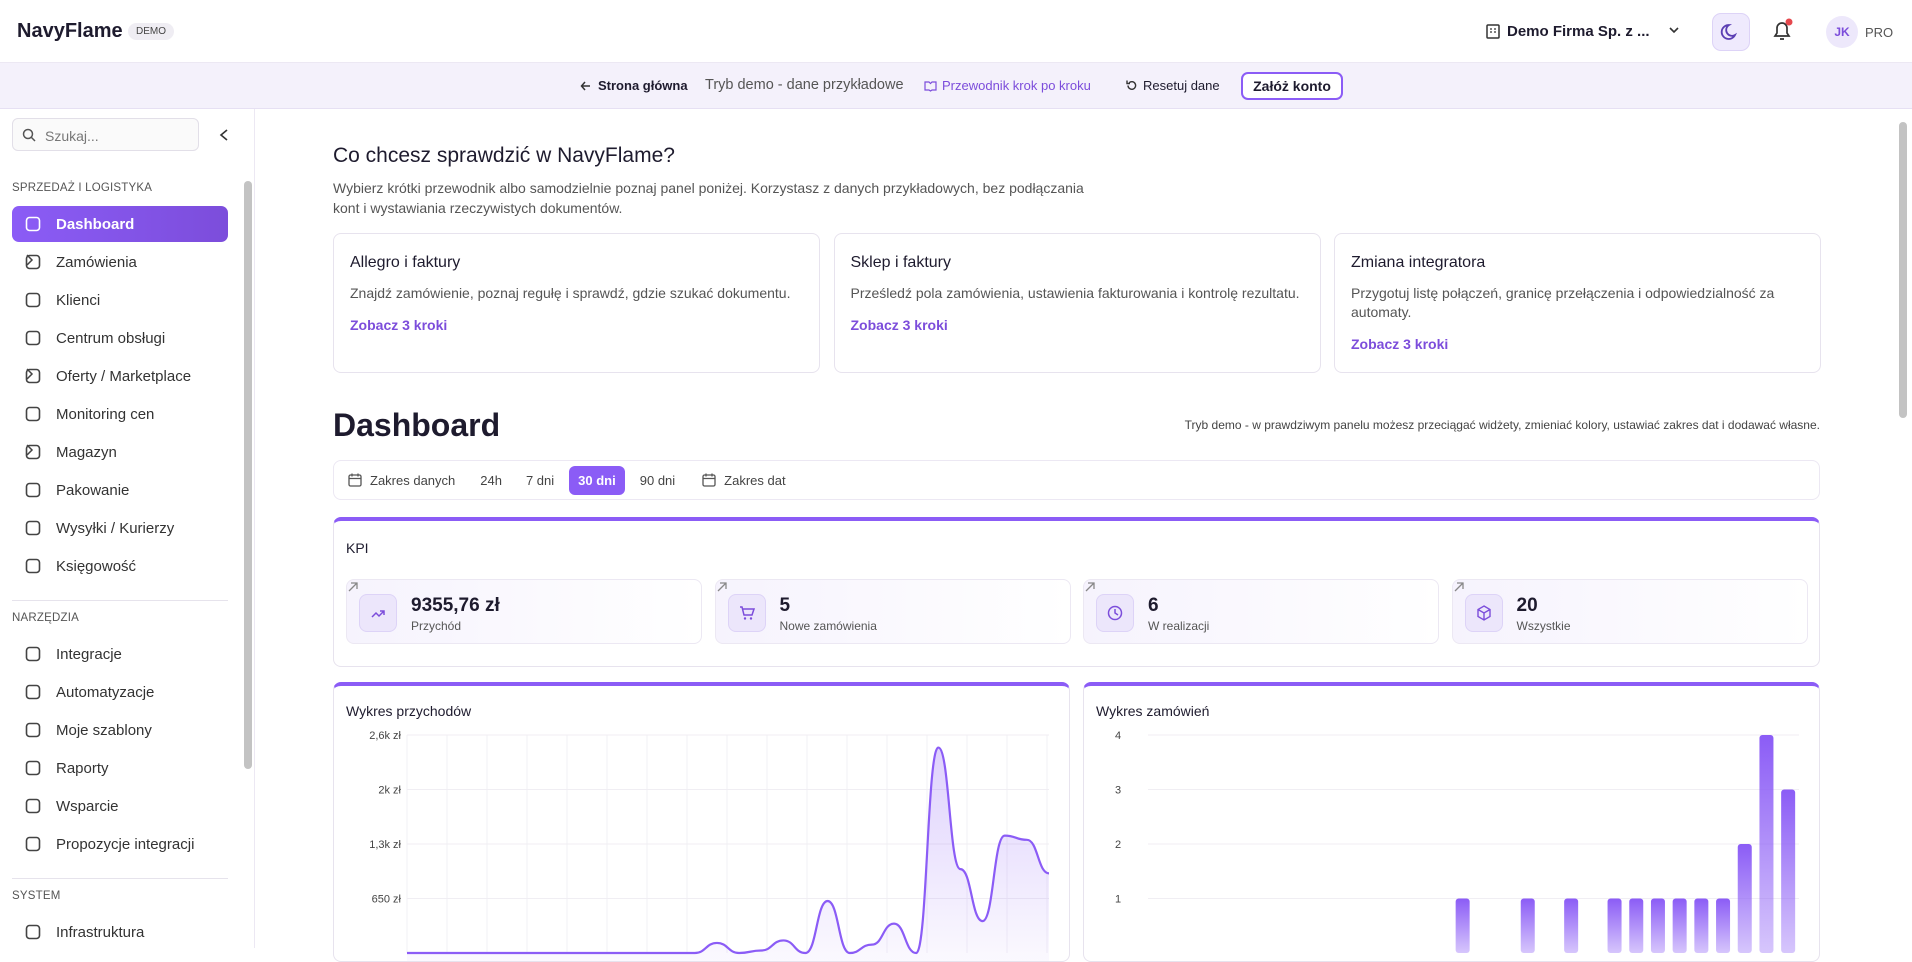 The height and width of the screenshot is (962, 1912). I want to click on filter-option: 24h, so click(491, 480).